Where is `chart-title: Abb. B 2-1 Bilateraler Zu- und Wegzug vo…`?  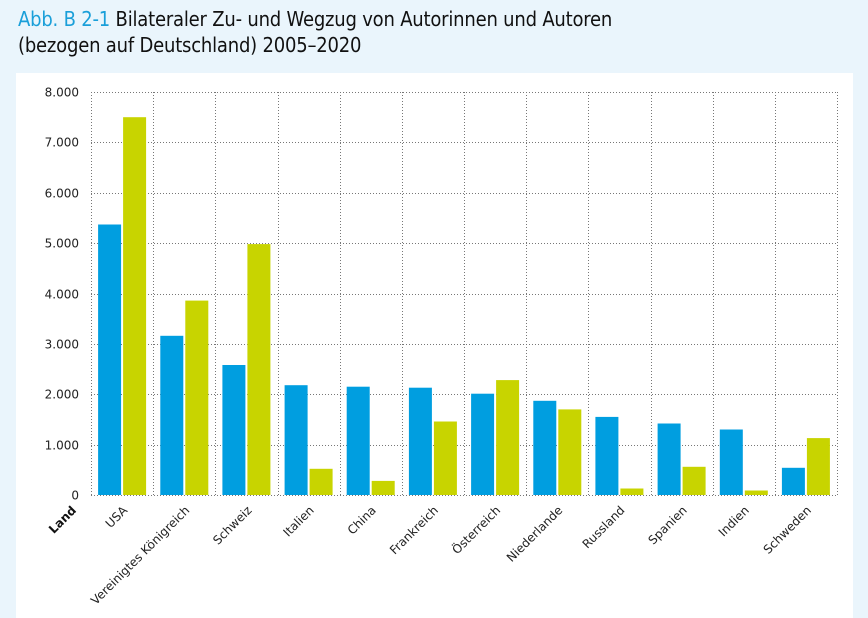
chart-title: Abb. B 2-1 Bilateraler Zu- und Wegzug vo… is located at coordinates (315, 32).